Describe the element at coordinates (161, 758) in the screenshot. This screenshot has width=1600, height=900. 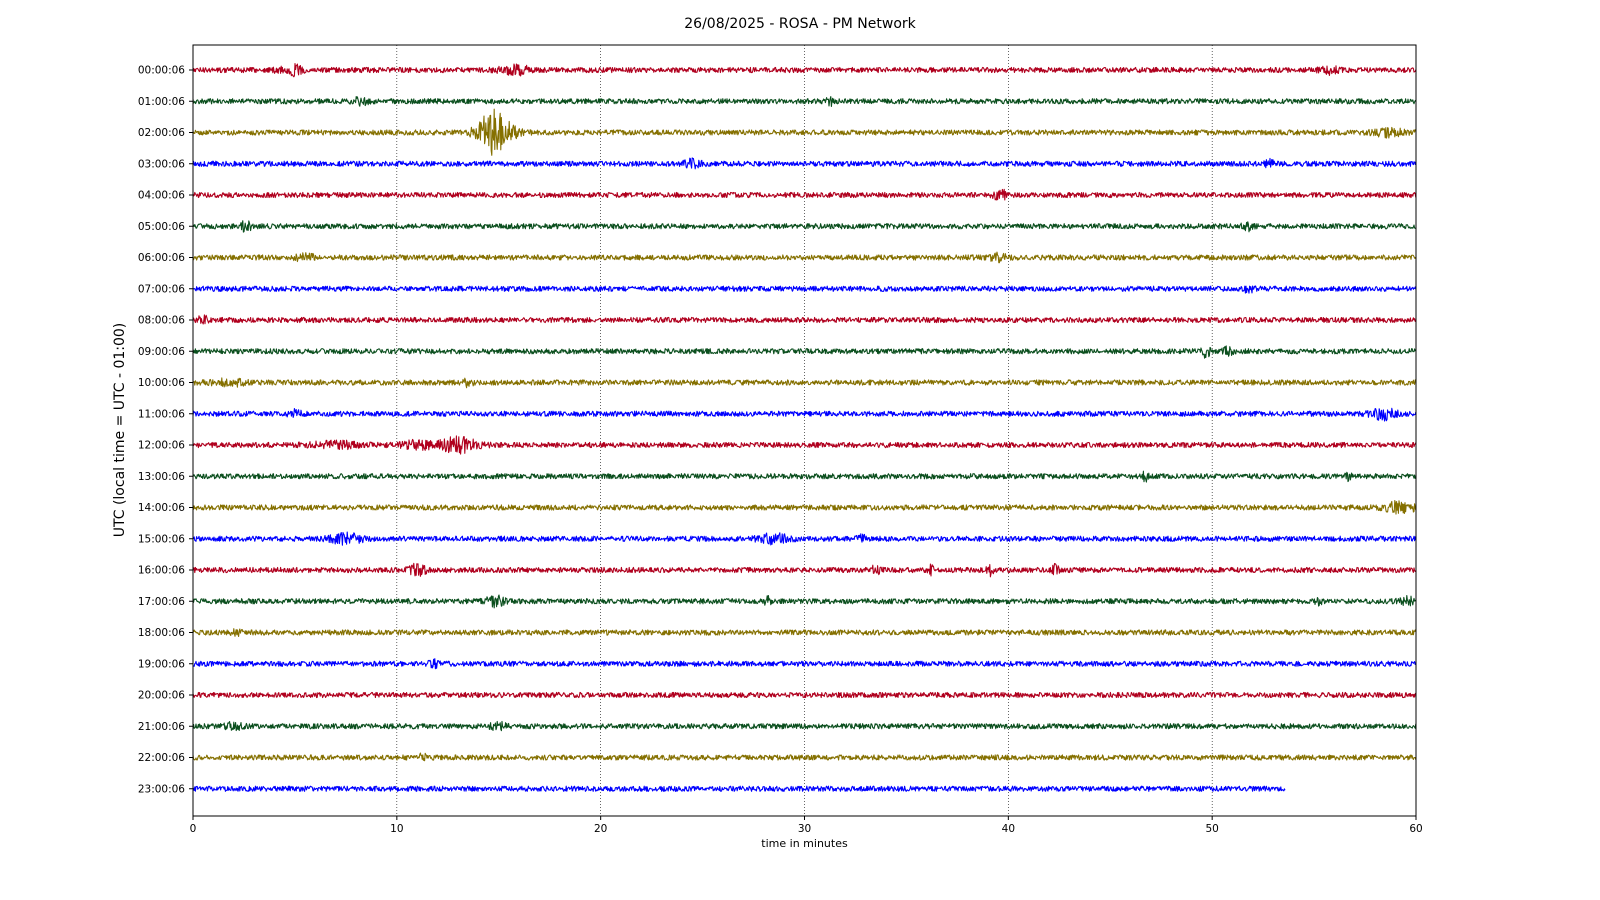
I see `y-tick-label: 22:00:06` at that location.